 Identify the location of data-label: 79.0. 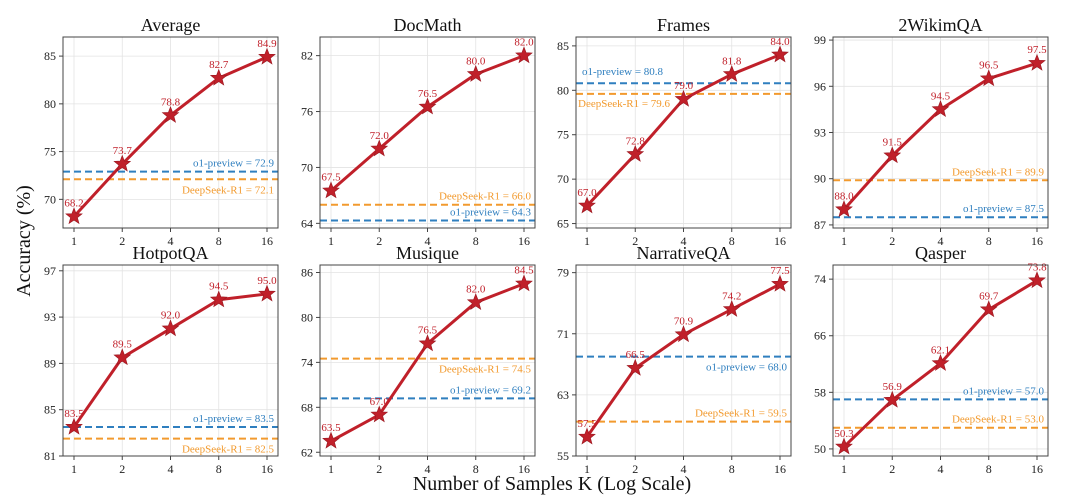
(684, 86).